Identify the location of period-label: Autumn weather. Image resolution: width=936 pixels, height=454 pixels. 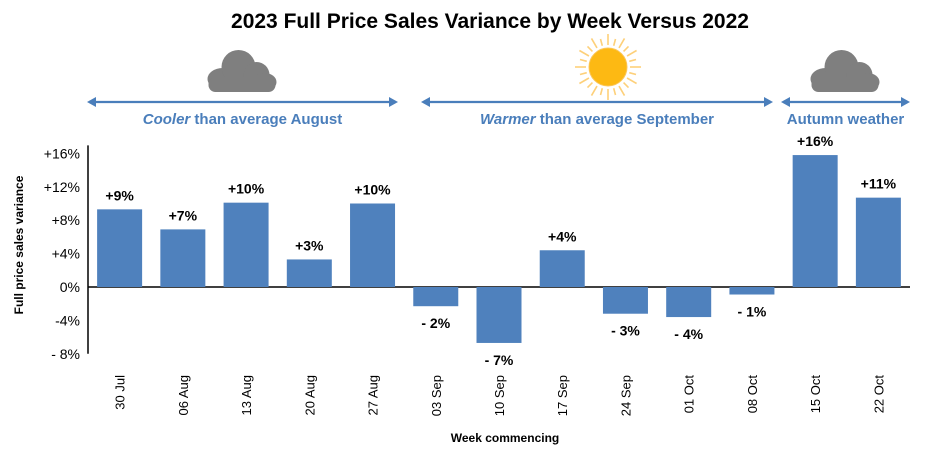
(846, 119).